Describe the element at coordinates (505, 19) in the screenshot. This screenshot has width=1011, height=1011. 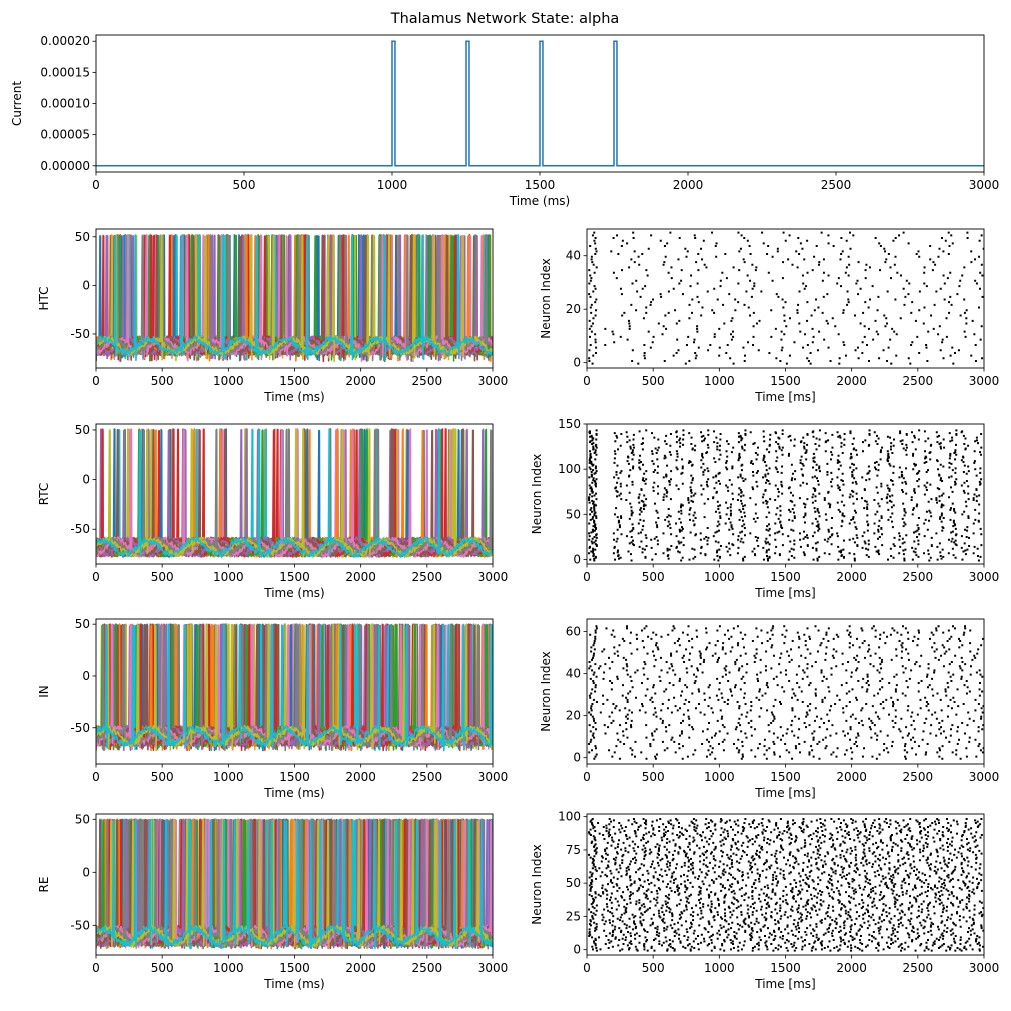
I see `figure-title: Thalamus Network State: alpha` at that location.